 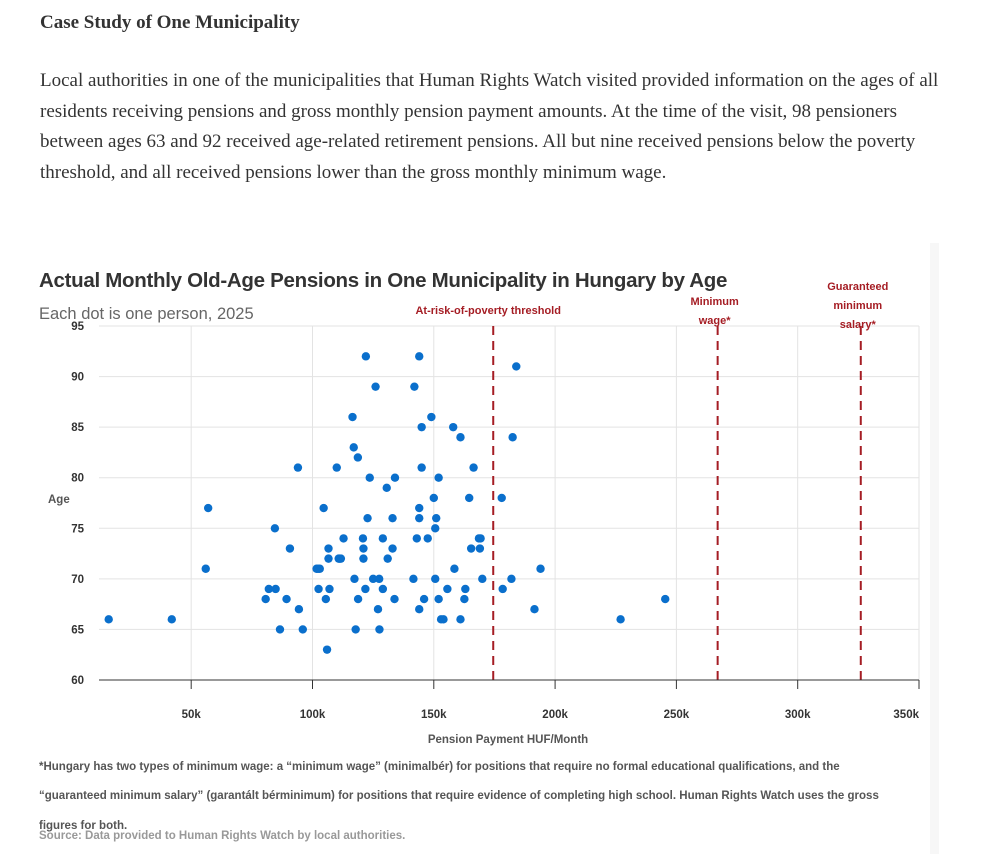 I want to click on chart-subtitle: Each dot is one person, 2025, so click(x=146, y=314).